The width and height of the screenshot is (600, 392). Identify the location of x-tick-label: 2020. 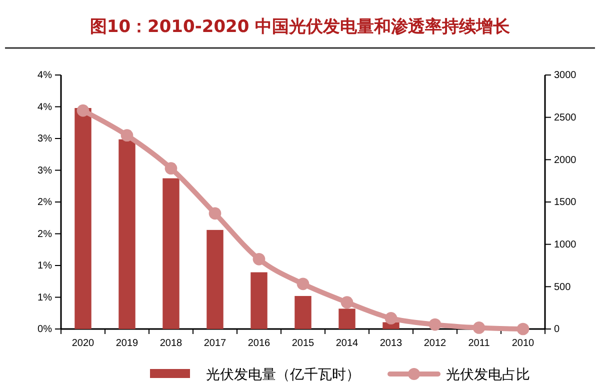
(83, 344).